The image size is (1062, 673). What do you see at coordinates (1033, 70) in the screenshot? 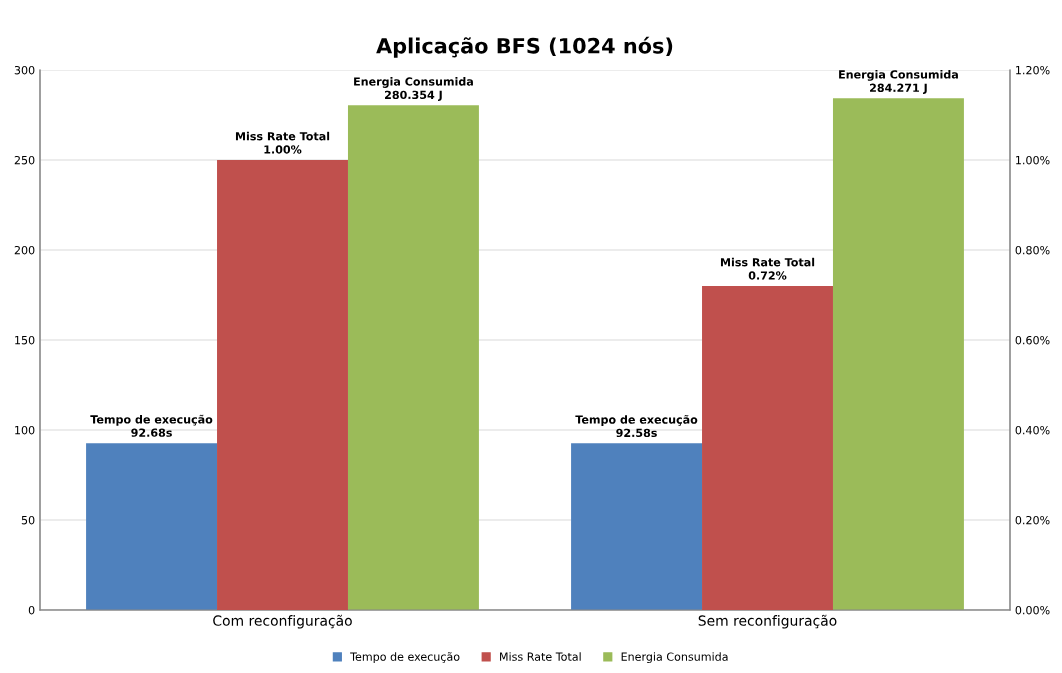
I see `y2-tick-label: 1.20%` at bounding box center [1033, 70].